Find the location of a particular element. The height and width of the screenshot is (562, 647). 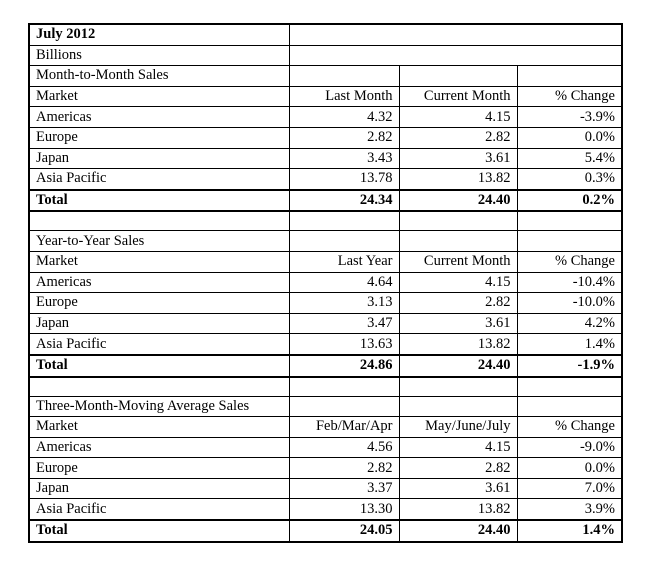

total-change: 0.2% is located at coordinates (569, 200).